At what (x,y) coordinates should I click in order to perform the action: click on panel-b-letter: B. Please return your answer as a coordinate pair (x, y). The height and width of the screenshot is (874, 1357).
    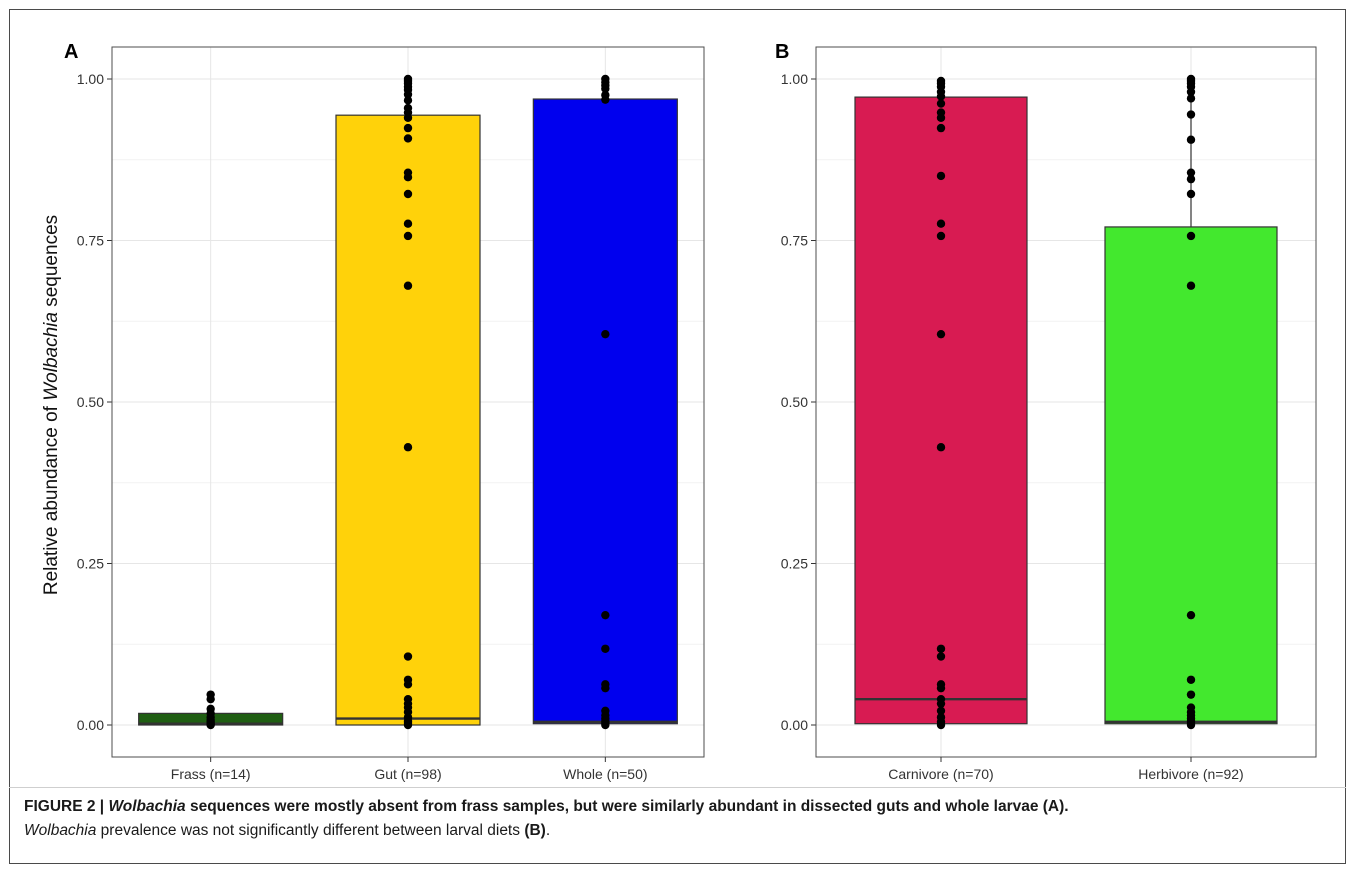
    Looking at the image, I should click on (782, 52).